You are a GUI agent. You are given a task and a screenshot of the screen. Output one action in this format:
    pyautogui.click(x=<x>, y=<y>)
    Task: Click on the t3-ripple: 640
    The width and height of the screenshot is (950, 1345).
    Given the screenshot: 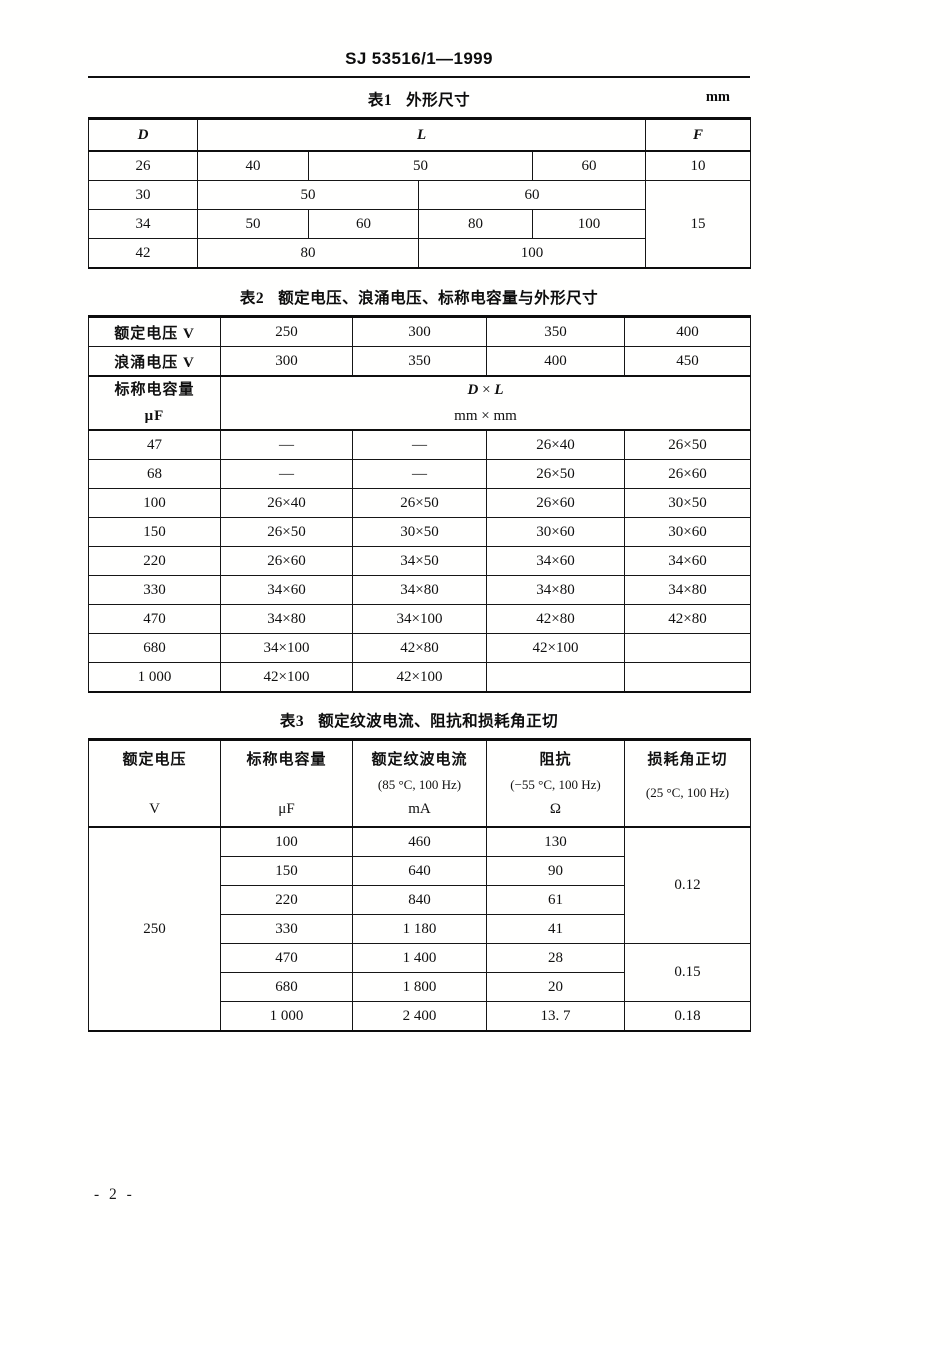 What is the action you would take?
    pyautogui.click(x=419, y=871)
    